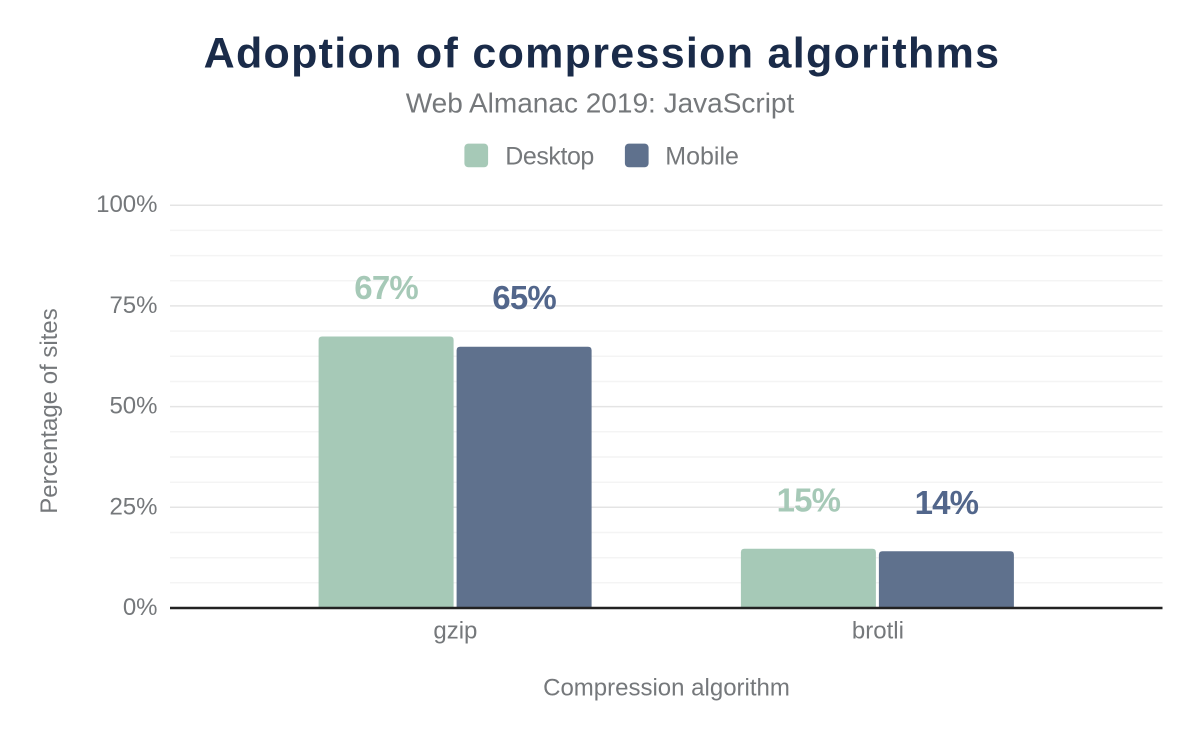 The height and width of the screenshot is (742, 1200). I want to click on svg-text: 25%, so click(133, 506).